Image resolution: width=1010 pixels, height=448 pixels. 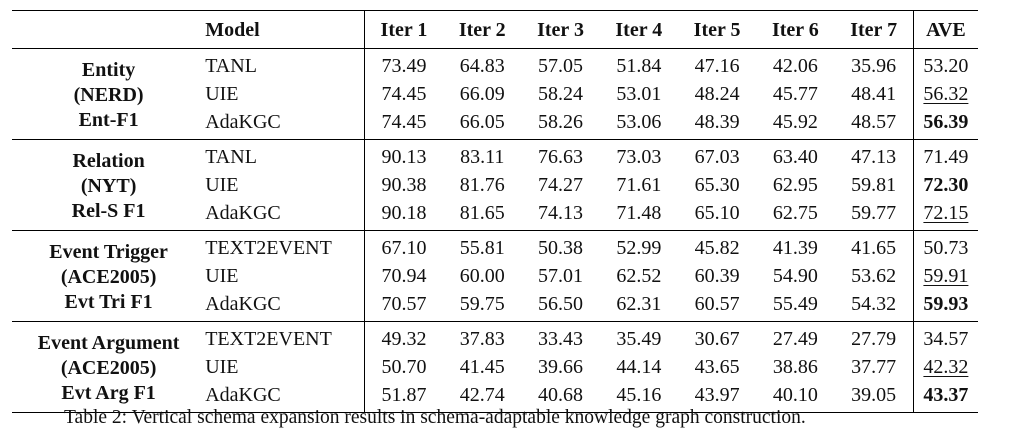 I want to click on iter-value-cell: 67.03, so click(x=717, y=157).